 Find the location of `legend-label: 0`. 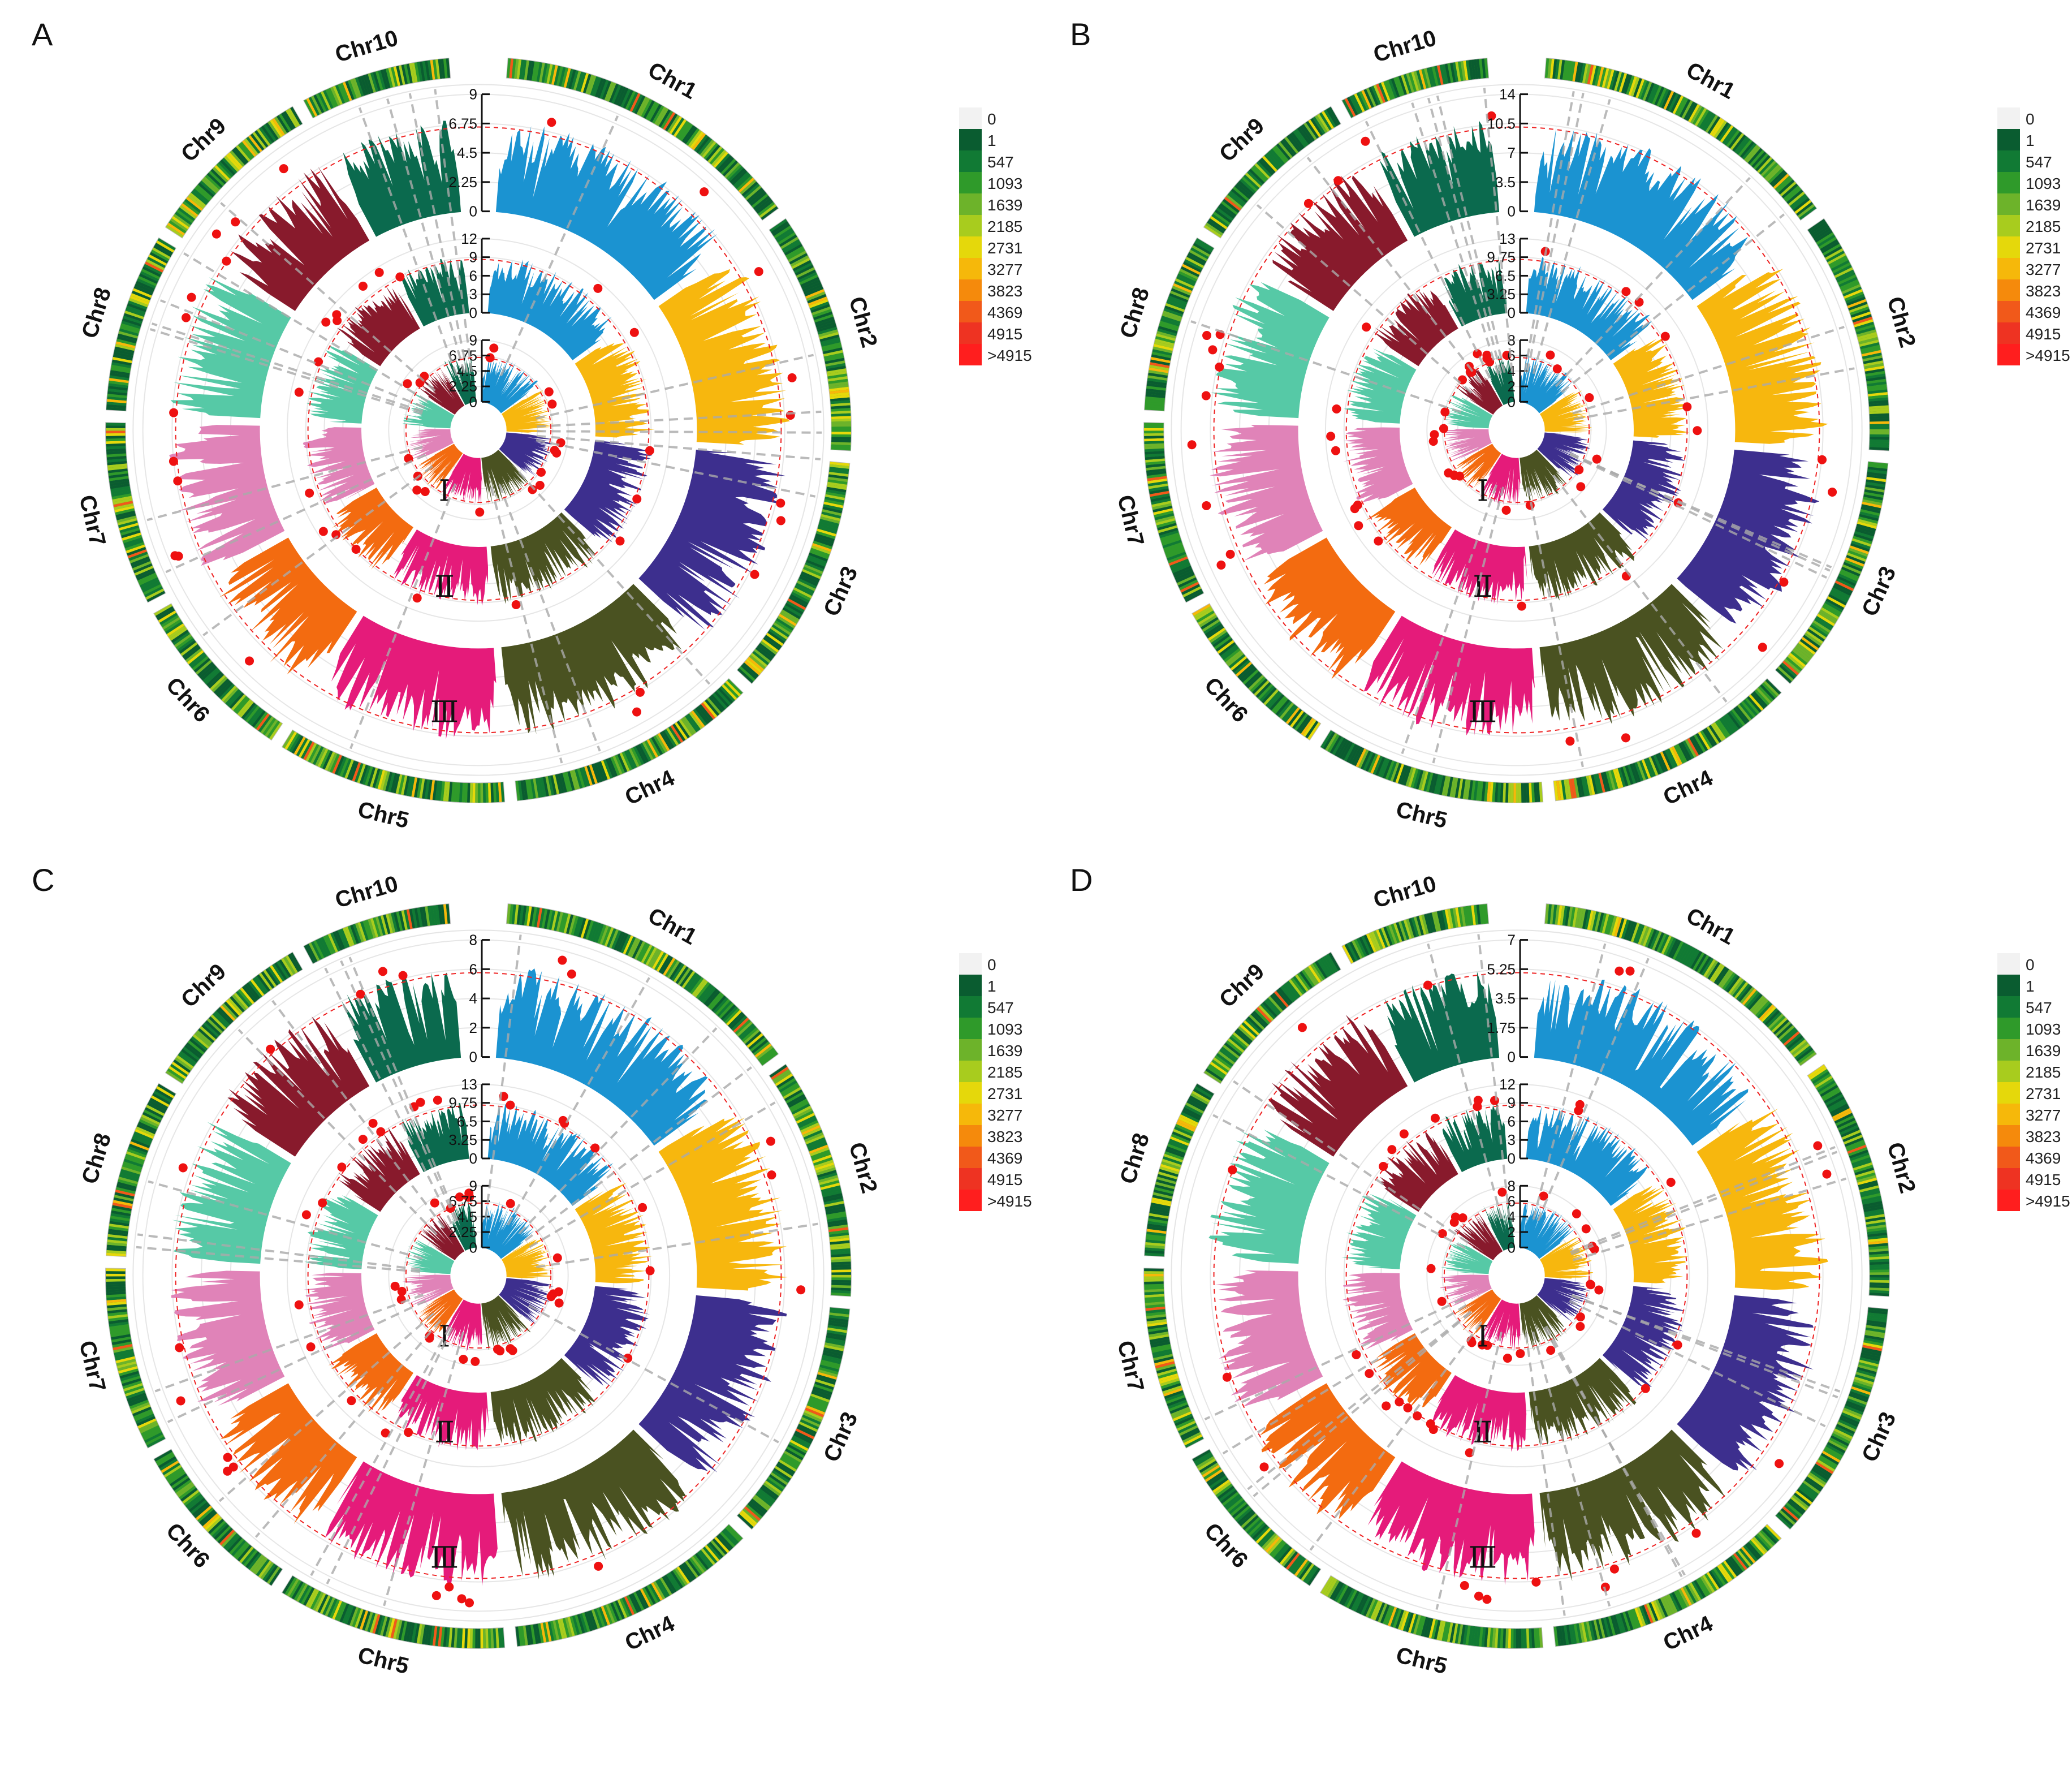

legend-label: 0 is located at coordinates (992, 964).